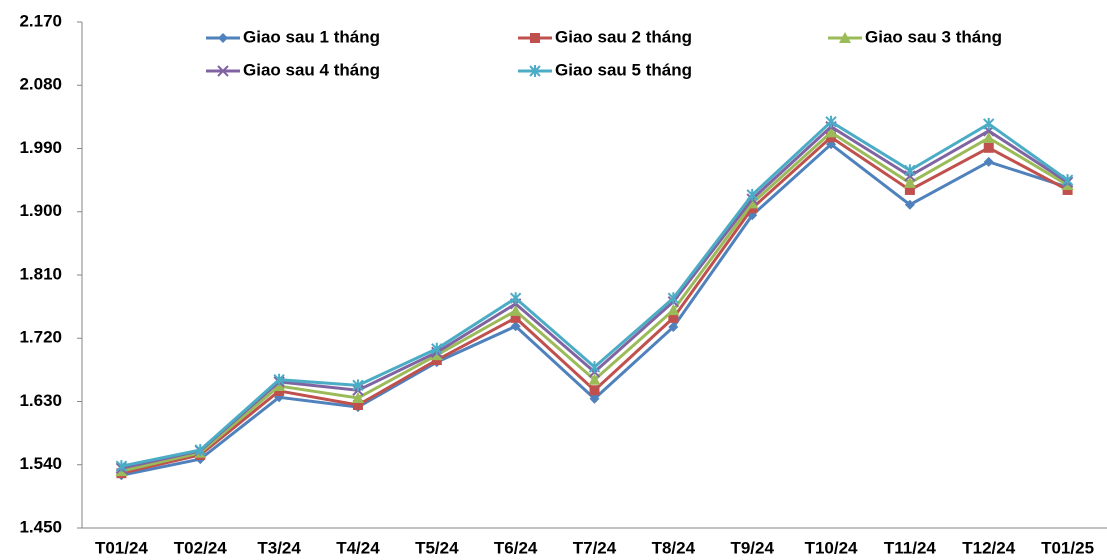  I want to click on y-tick-label: 1.720, so click(40, 337).